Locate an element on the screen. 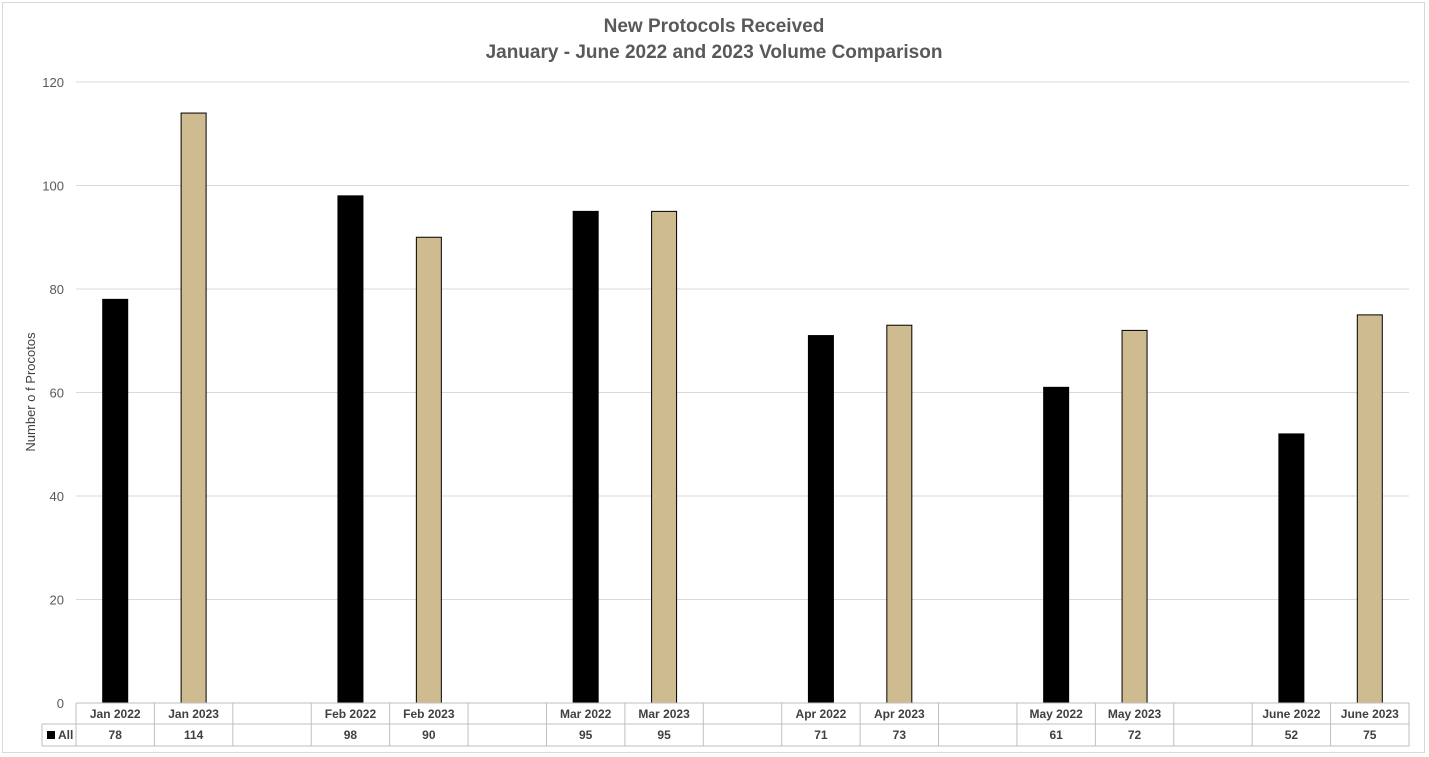 The width and height of the screenshot is (1429, 757). value-label: 98 is located at coordinates (351, 735).